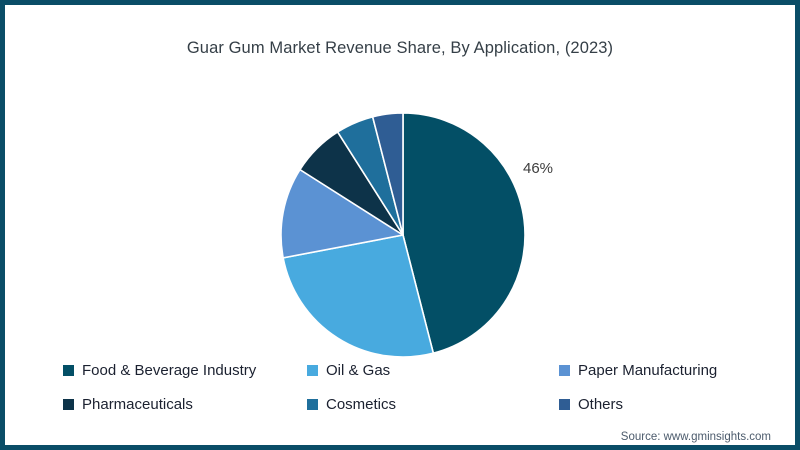 This screenshot has height=450, width=800. I want to click on legend-item-label: Others, so click(601, 404).